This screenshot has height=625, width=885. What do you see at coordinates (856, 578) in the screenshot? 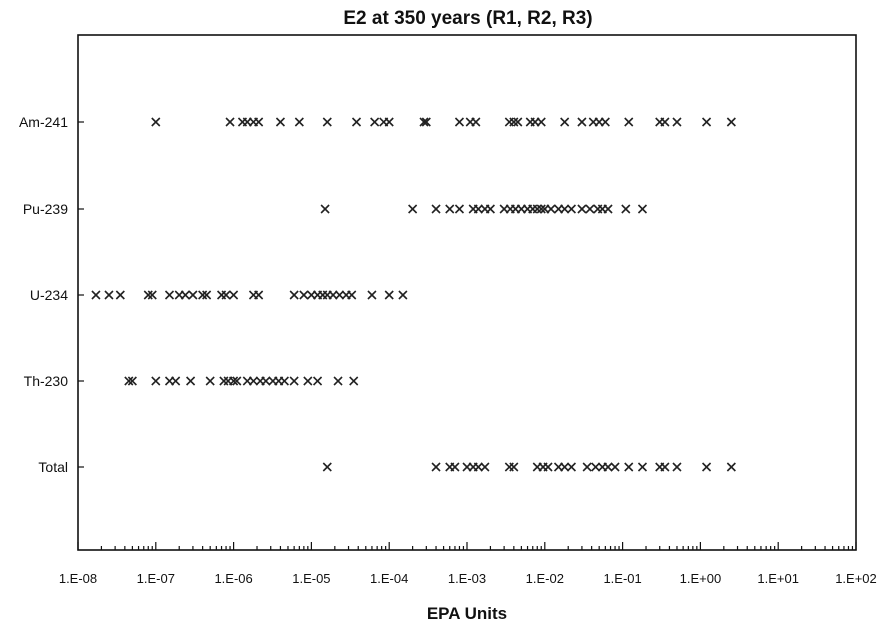
I see `x-tick-label: 1.E+02` at bounding box center [856, 578].